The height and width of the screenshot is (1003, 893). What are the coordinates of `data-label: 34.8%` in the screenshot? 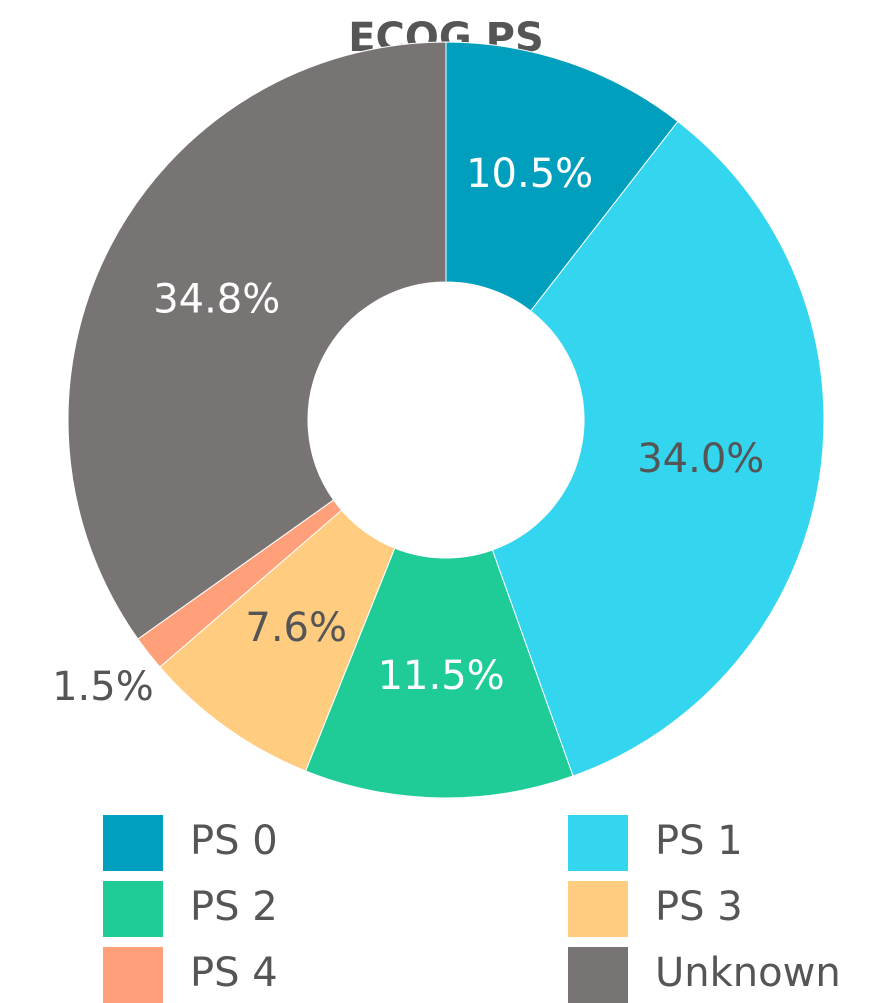 It's located at (216, 300).